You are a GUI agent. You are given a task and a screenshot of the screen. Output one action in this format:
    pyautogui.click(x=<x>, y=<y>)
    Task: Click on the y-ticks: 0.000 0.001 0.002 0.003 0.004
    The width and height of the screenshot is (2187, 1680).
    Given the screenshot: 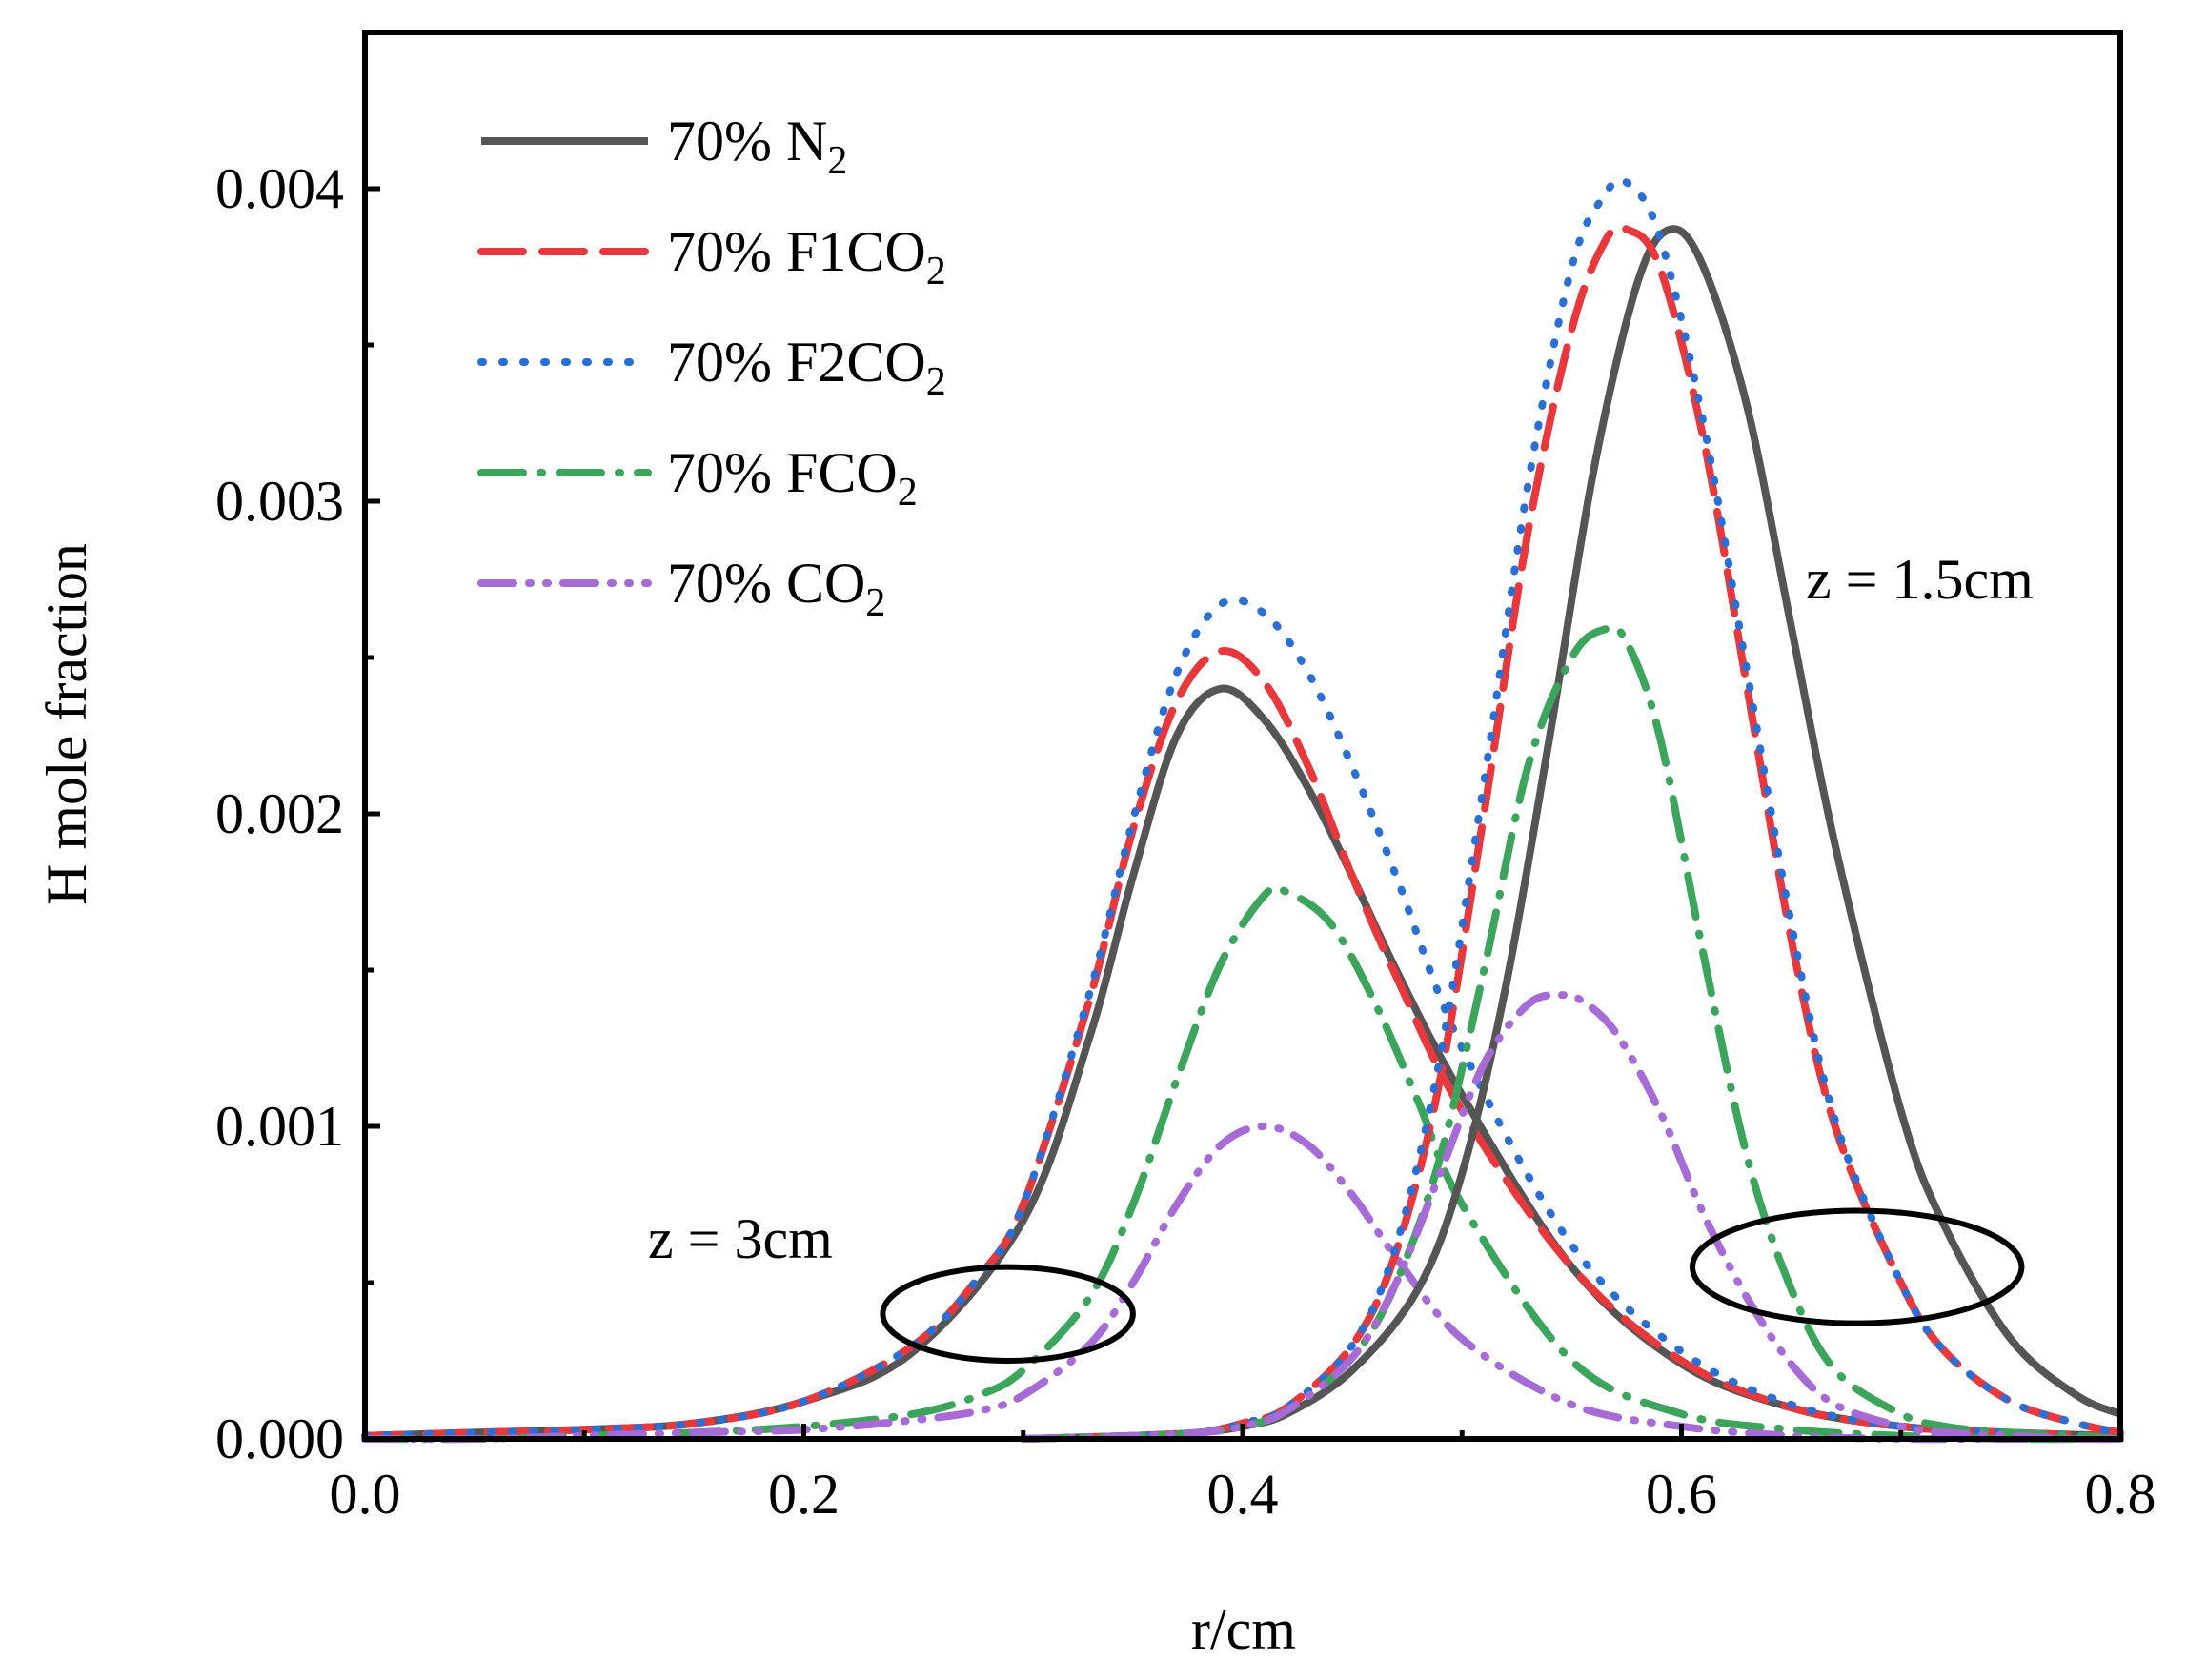 What is the action you would take?
    pyautogui.click(x=297, y=814)
    